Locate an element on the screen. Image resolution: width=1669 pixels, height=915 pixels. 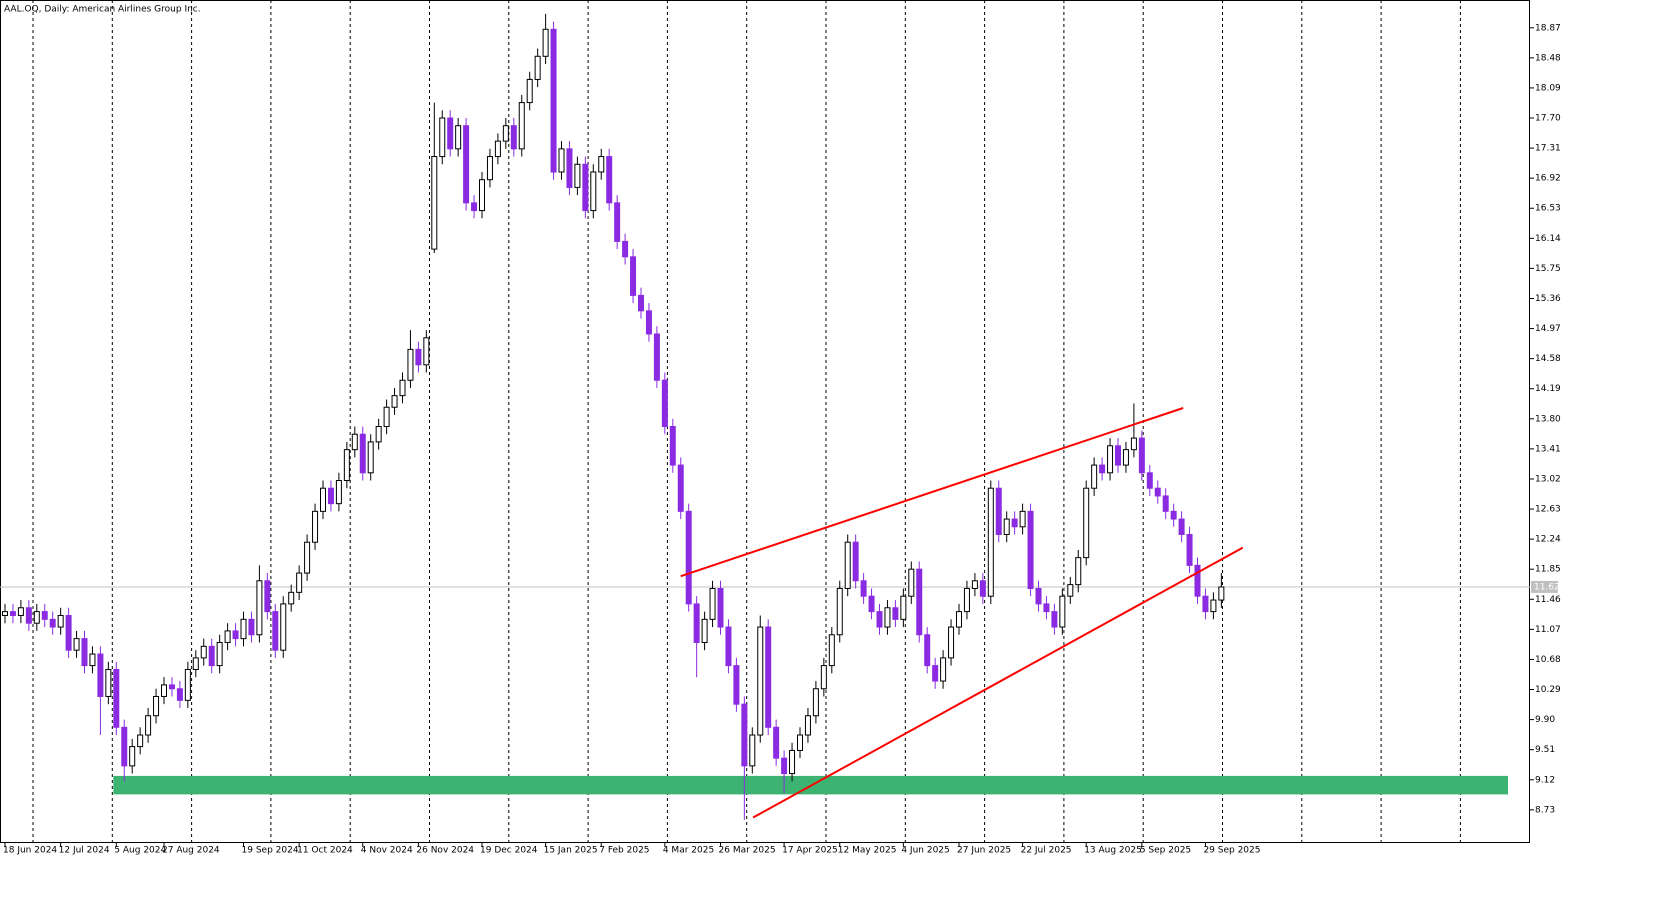
y-tick-label: 18.87 is located at coordinates (1548, 28).